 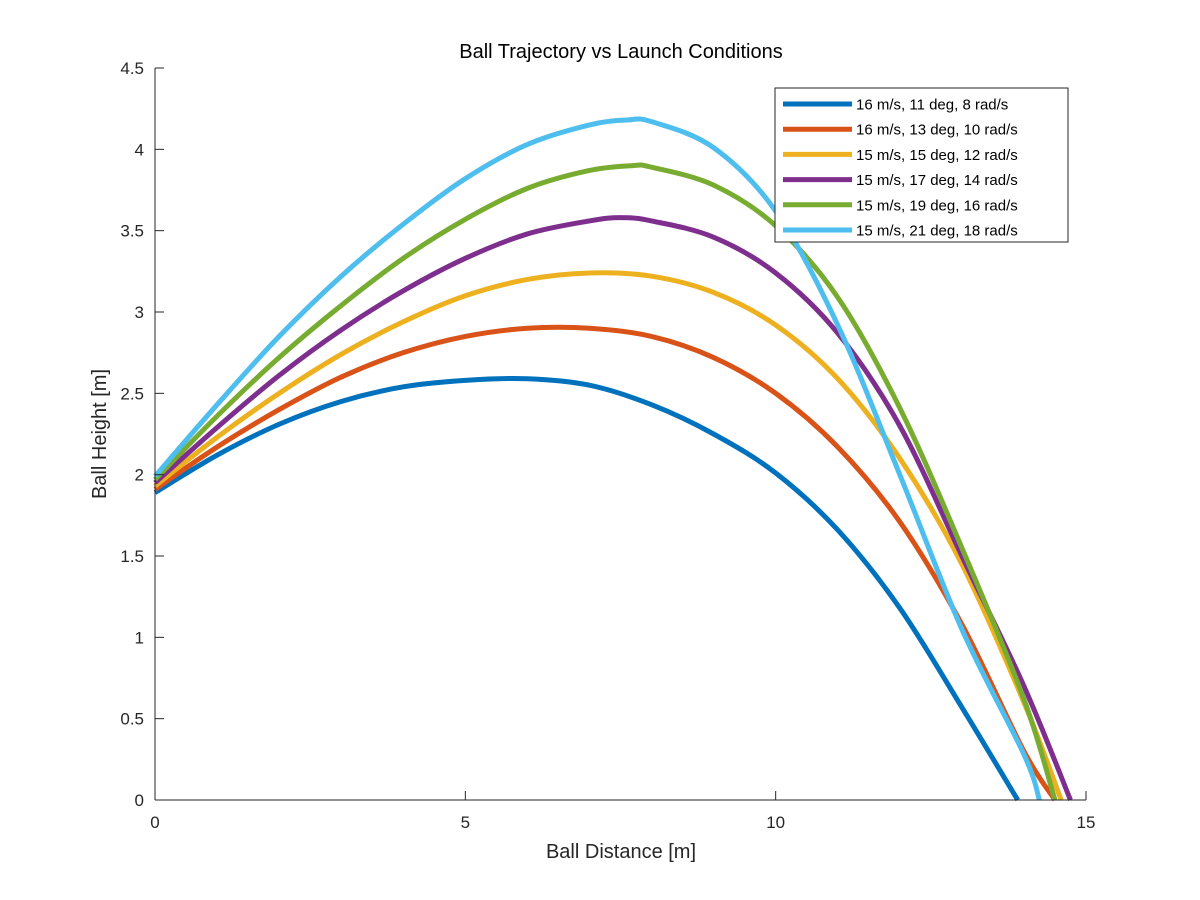 I want to click on x-tick-label: 0, so click(x=154, y=822).